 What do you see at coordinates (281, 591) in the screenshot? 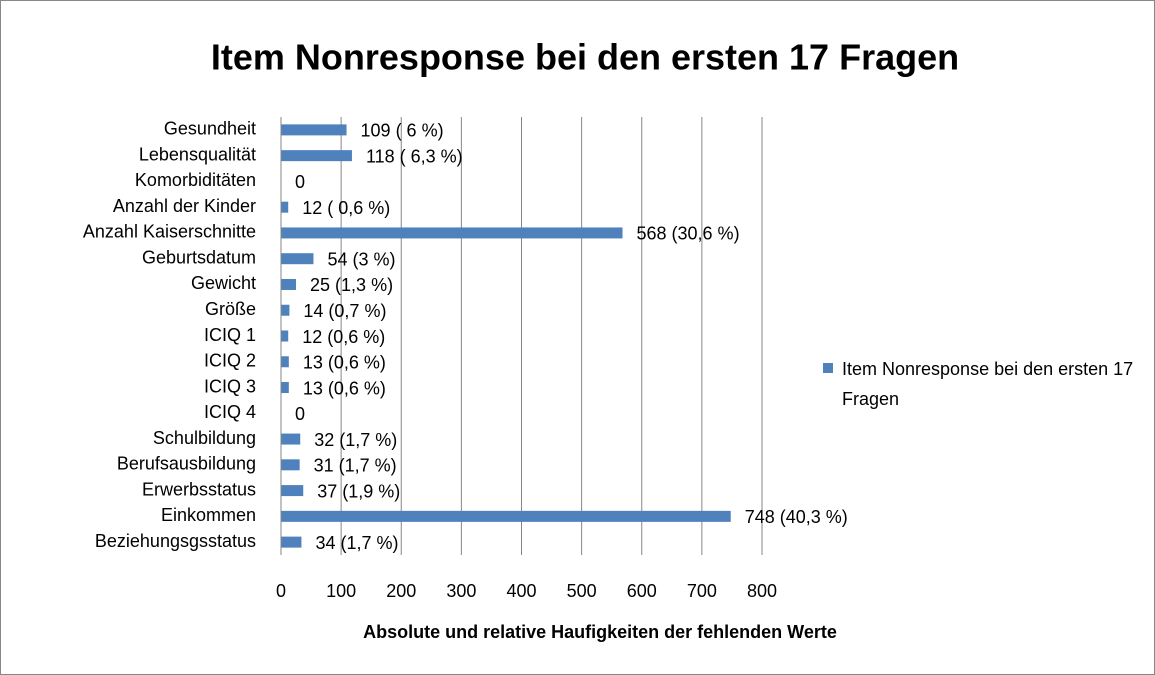
I see `x-tick-label: 0` at bounding box center [281, 591].